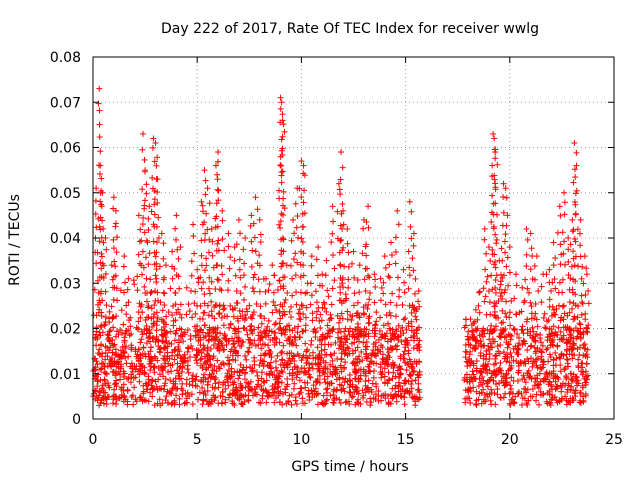 Image resolution: width=640 pixels, height=480 pixels. Describe the element at coordinates (349, 467) in the screenshot. I see `x-axis-title: GPS time / hours` at that location.